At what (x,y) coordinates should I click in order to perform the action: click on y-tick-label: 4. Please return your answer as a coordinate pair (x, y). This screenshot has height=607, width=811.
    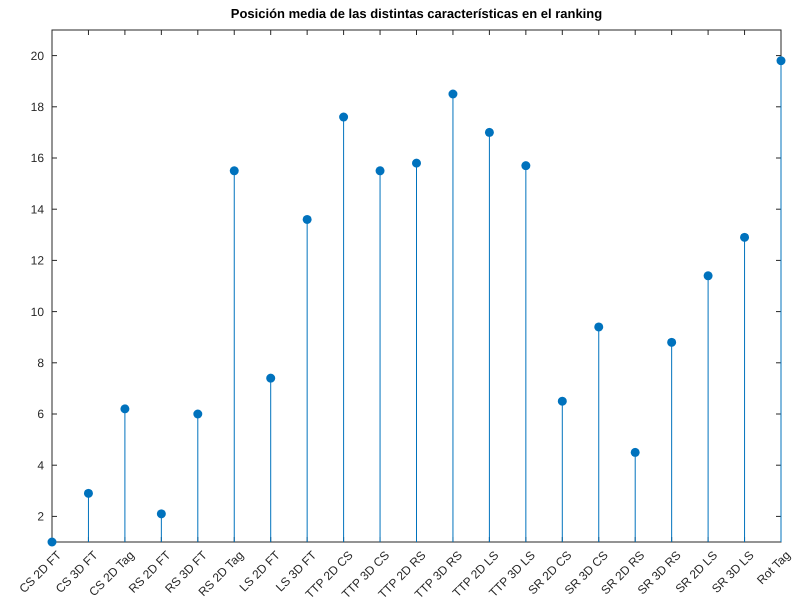
    Looking at the image, I should click on (40, 465).